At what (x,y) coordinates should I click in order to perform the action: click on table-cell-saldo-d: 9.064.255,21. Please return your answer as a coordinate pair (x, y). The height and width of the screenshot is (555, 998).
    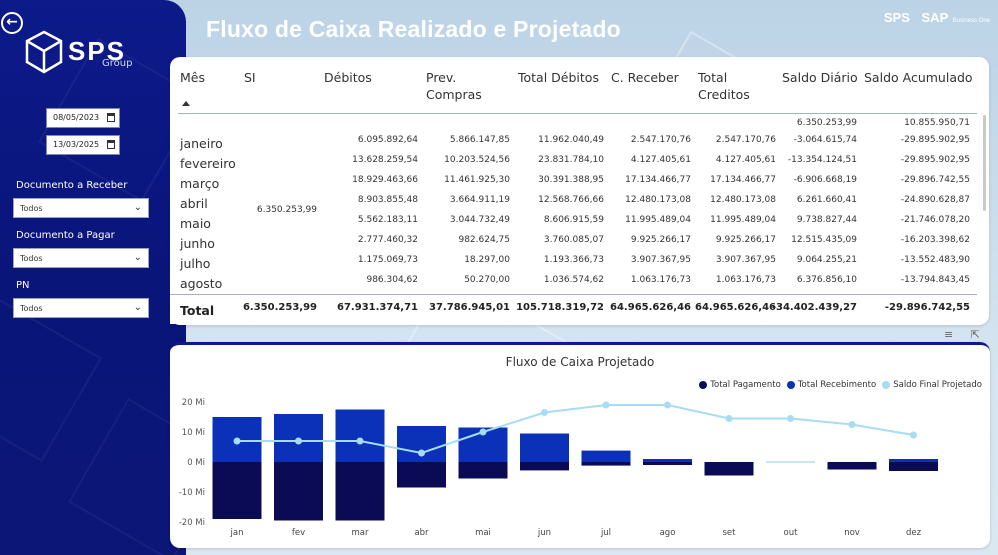
    Looking at the image, I should click on (826, 260).